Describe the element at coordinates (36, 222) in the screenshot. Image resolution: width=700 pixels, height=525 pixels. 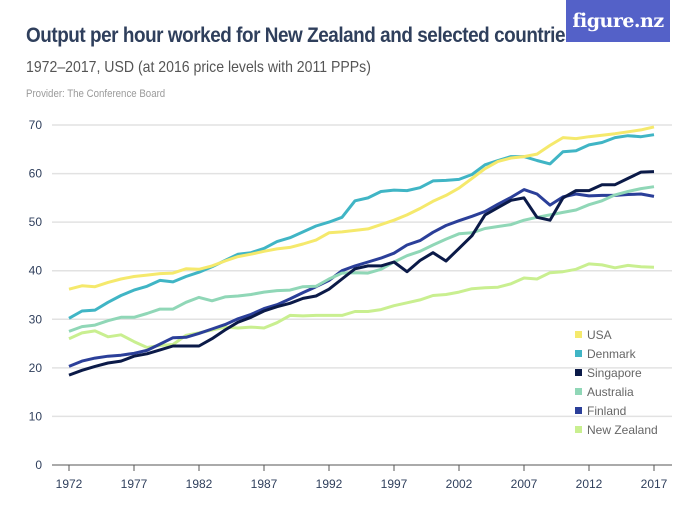
I see `y-tick-label: 50` at that location.